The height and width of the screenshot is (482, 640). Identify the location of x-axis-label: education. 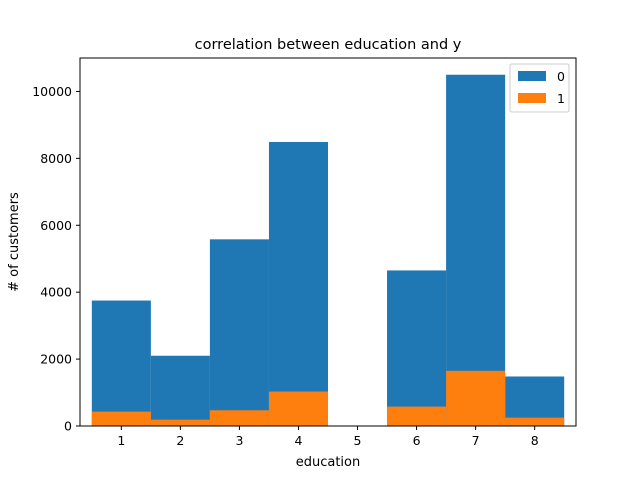
(328, 462).